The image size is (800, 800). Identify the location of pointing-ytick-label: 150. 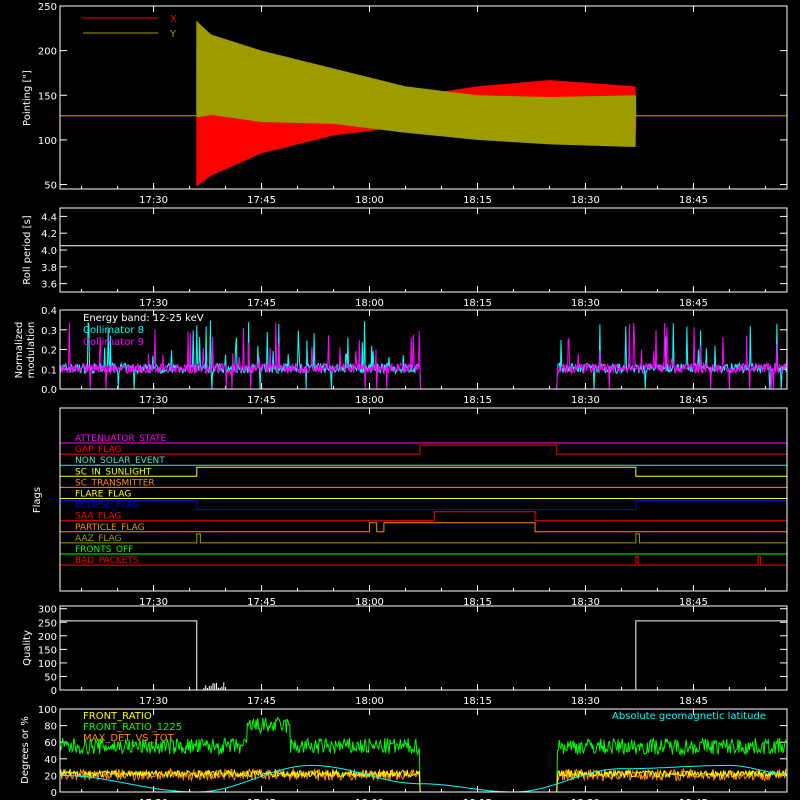
(47, 96).